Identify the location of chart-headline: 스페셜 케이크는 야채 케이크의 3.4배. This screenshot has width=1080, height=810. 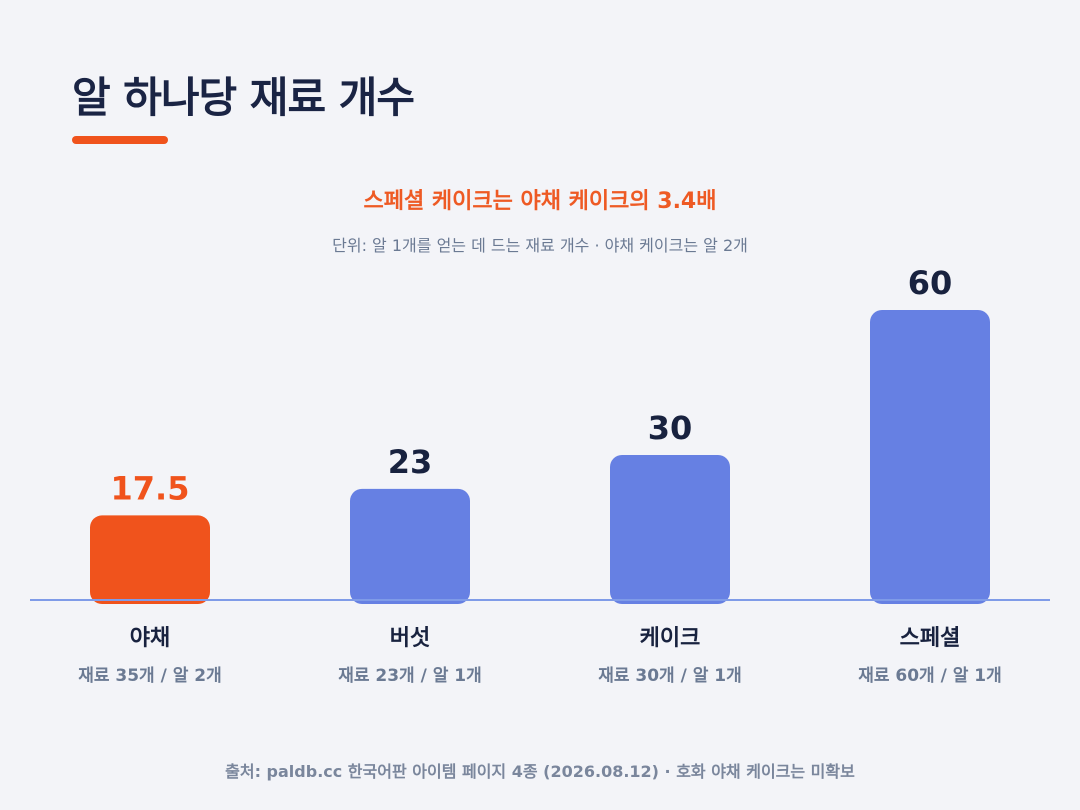
(540, 201).